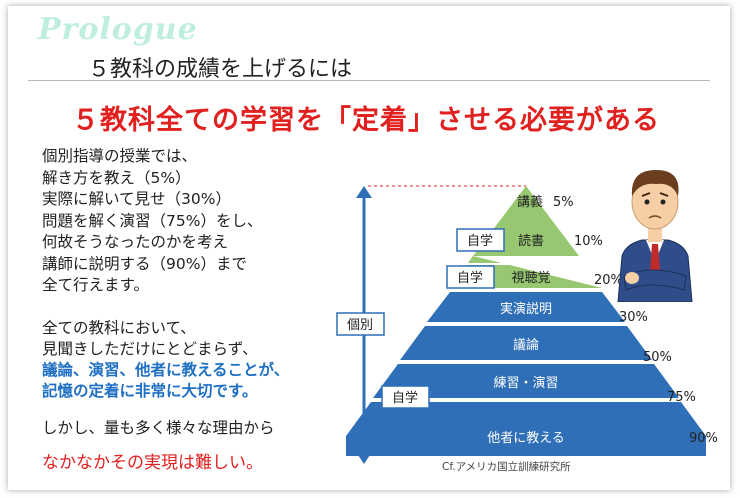 Image resolution: width=740 pixels, height=498 pixels. I want to click on intro-line: 何故そうなったのかを考え, so click(135, 242).